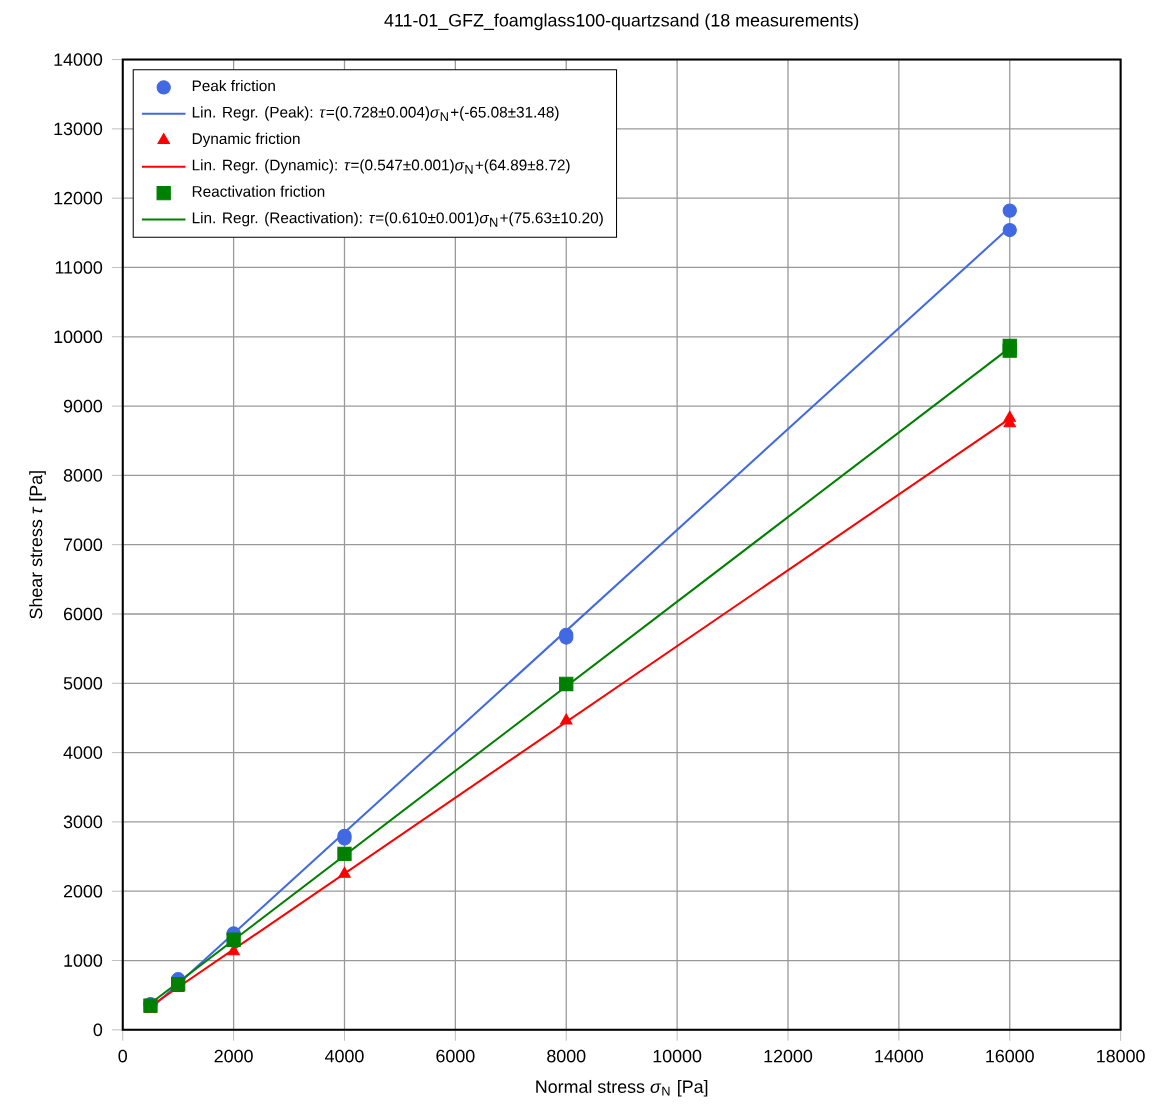 The width and height of the screenshot is (1162, 1104). What do you see at coordinates (375, 114) in the screenshot?
I see `legend-label: Lin. Regr. (Peak): τ=(0.728±0.004)σ$_{N}$+(-65.08±31.48)` at bounding box center [375, 114].